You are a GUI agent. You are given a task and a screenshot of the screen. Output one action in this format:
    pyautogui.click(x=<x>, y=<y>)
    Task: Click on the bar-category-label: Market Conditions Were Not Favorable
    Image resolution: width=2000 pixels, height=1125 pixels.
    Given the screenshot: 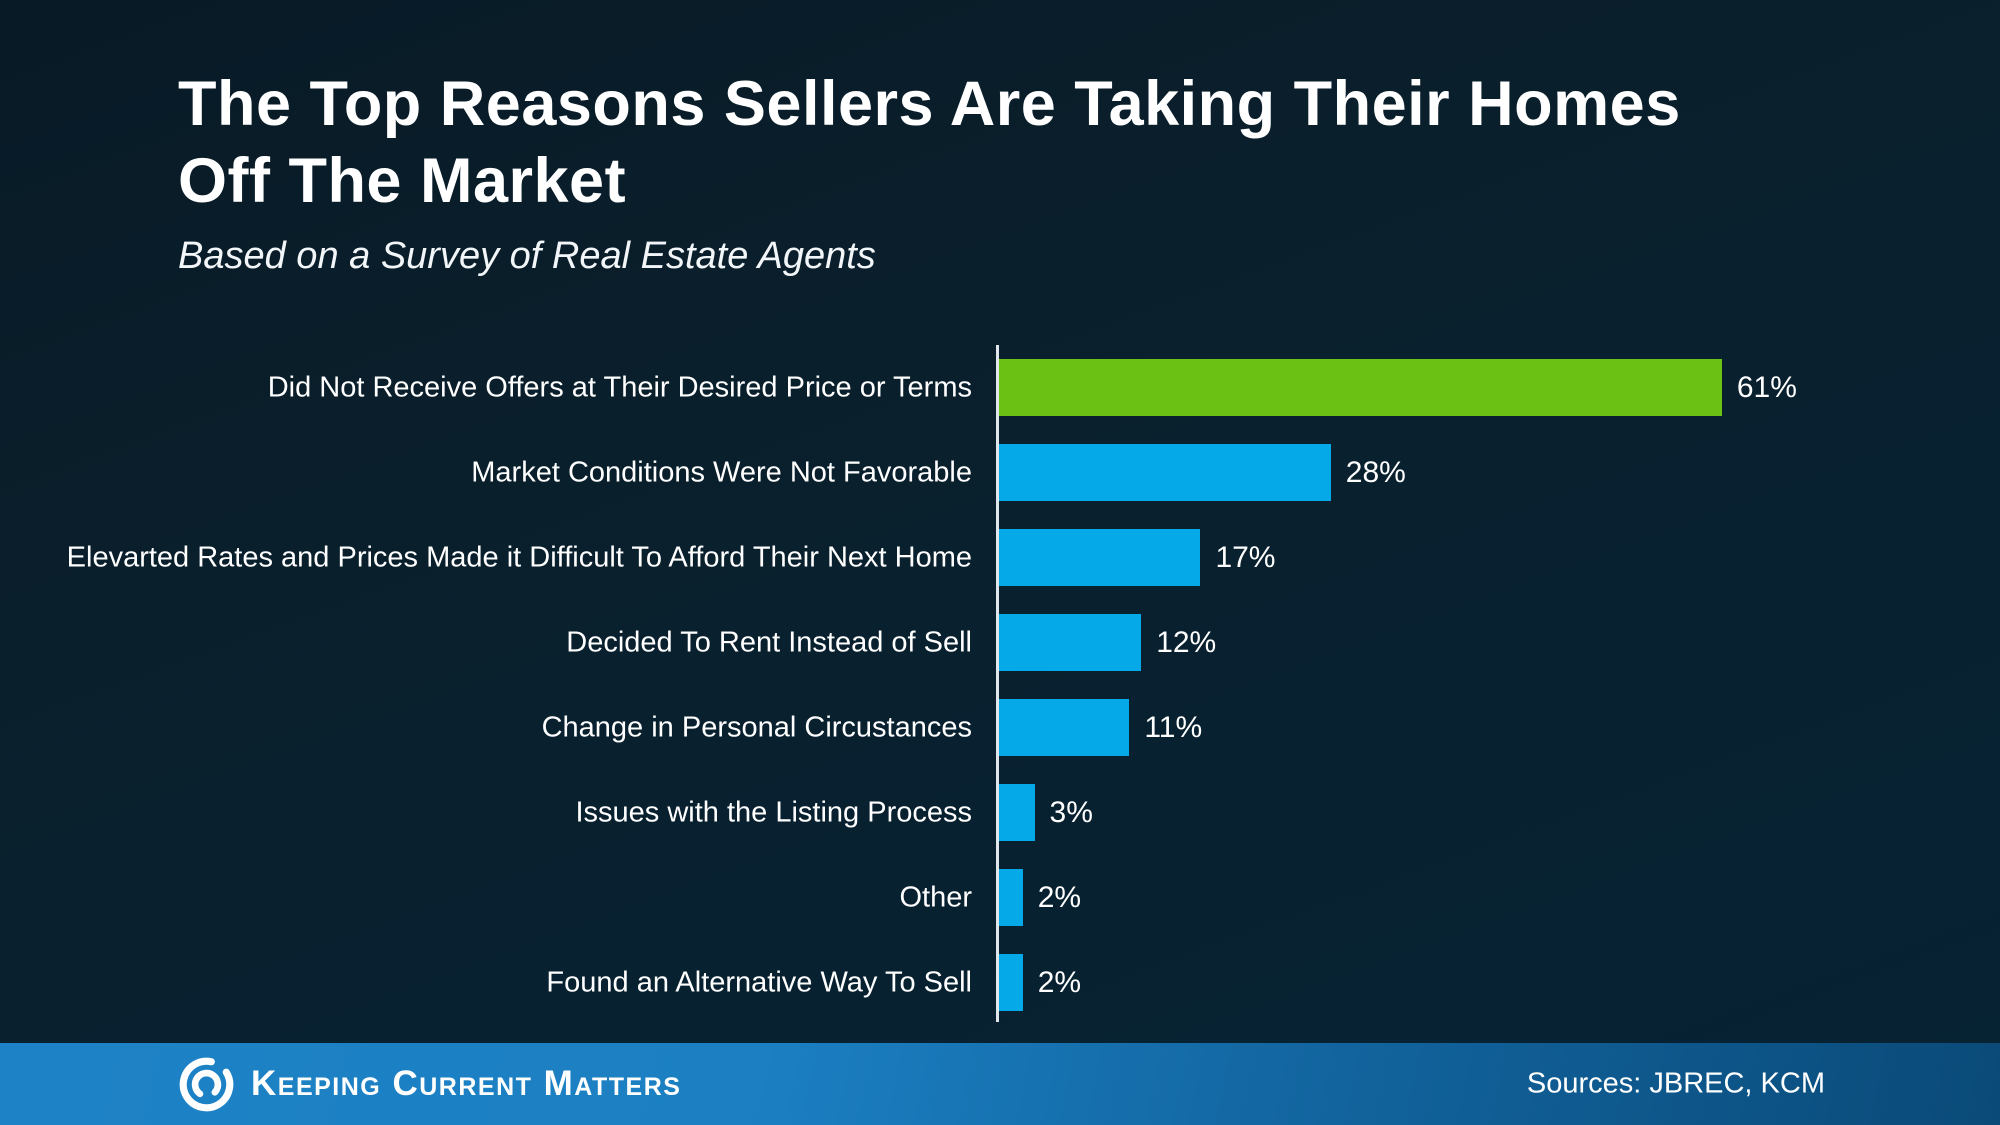 What is the action you would take?
    pyautogui.click(x=721, y=472)
    